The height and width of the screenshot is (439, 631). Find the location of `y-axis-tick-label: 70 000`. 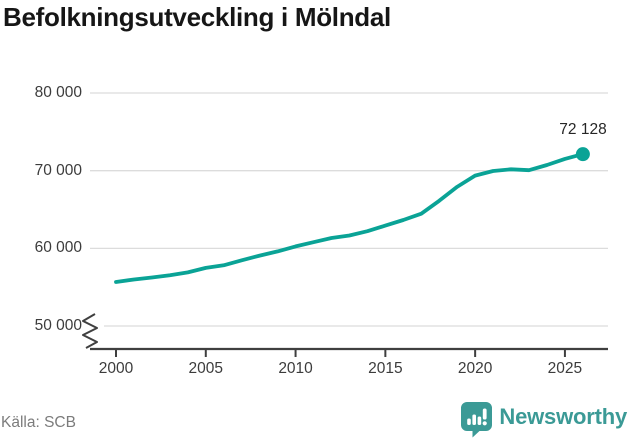

y-axis-tick-label: 70 000 is located at coordinates (58, 170).